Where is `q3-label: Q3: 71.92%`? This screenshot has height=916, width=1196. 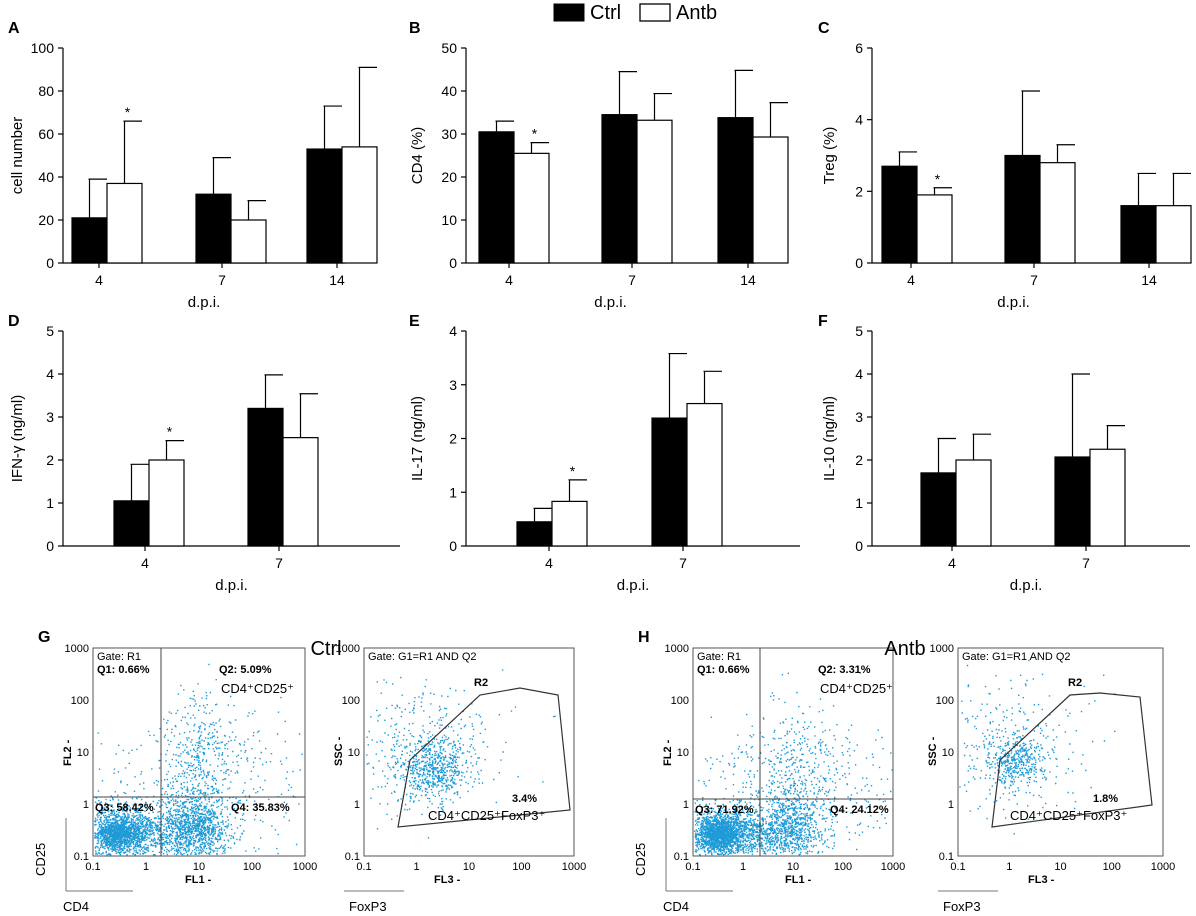
q3-label: Q3: 71.92% is located at coordinates (724, 810).